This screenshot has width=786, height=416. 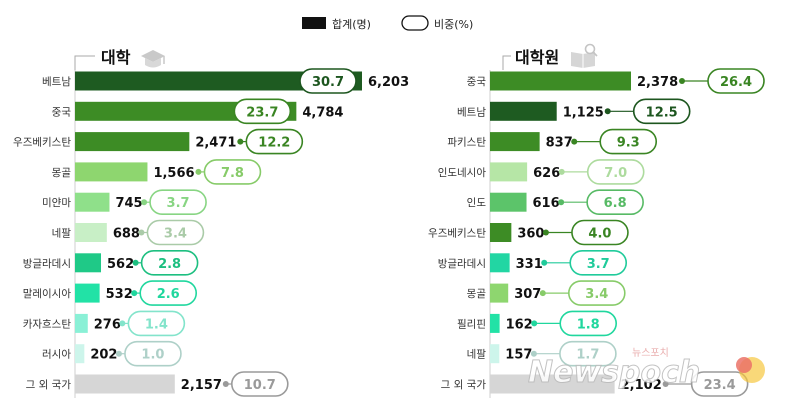 I want to click on watermark-sun-icon, so click(x=750, y=370).